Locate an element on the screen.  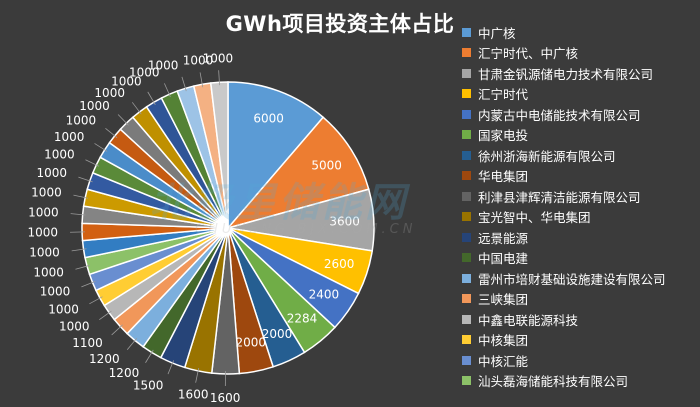
legend-label: 中核集团 is located at coordinates (503, 341).